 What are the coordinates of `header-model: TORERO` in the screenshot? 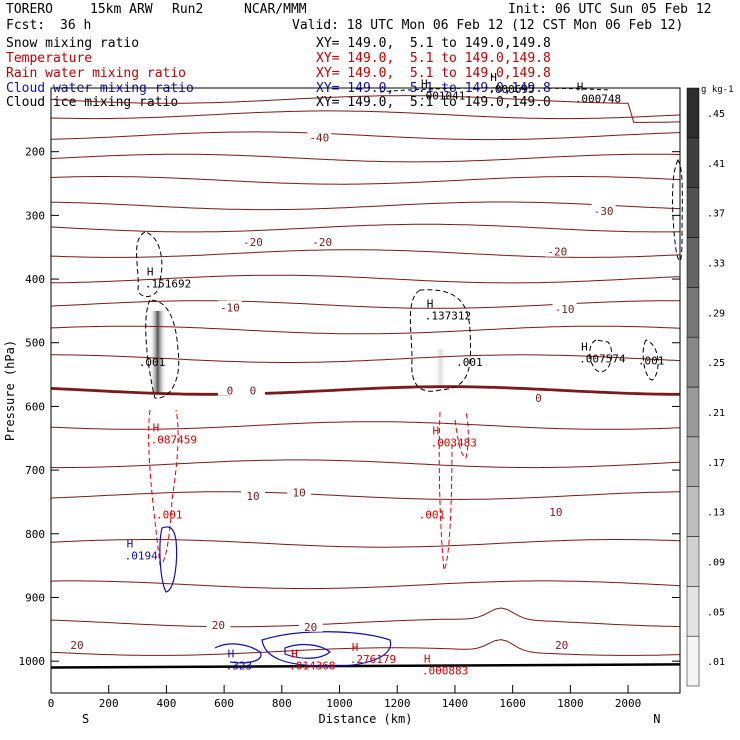 It's located at (29, 9).